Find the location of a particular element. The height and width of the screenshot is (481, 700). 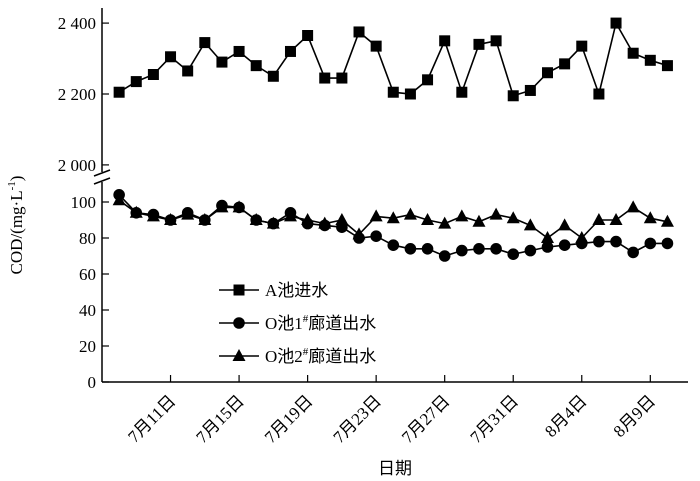

x-tick-label: 7月31日 is located at coordinates (495, 419).